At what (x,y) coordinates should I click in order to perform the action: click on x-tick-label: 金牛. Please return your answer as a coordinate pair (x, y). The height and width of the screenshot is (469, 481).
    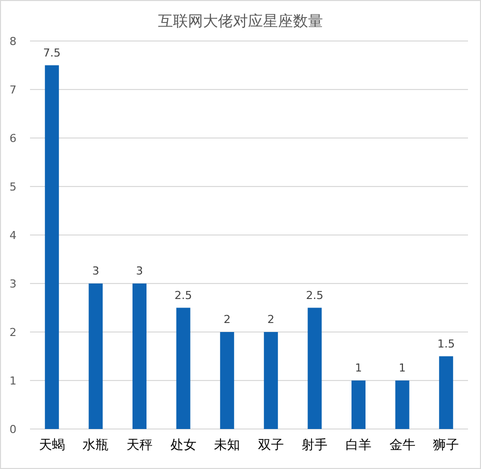
    Looking at the image, I should click on (402, 445).